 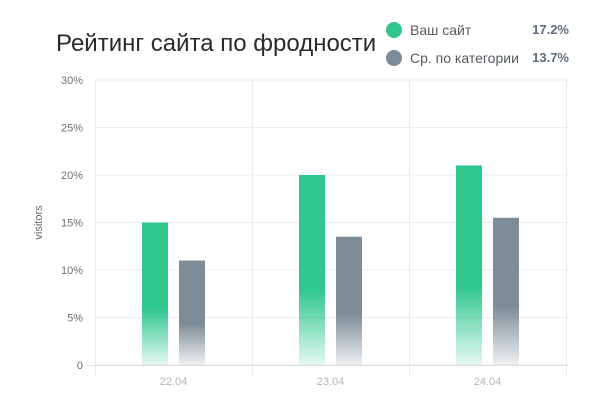 What do you see at coordinates (192, 313) in the screenshot?
I see `bar-category-avg-22.04` at bounding box center [192, 313].